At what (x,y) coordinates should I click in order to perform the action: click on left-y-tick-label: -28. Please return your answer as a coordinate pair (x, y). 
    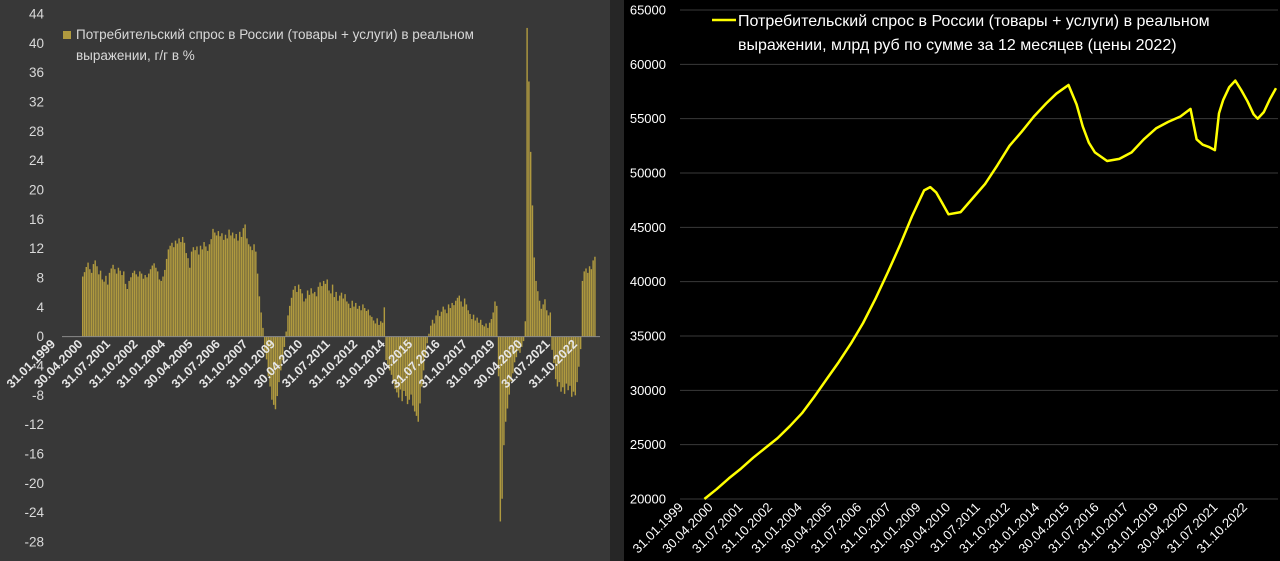
    Looking at the image, I should click on (34, 542).